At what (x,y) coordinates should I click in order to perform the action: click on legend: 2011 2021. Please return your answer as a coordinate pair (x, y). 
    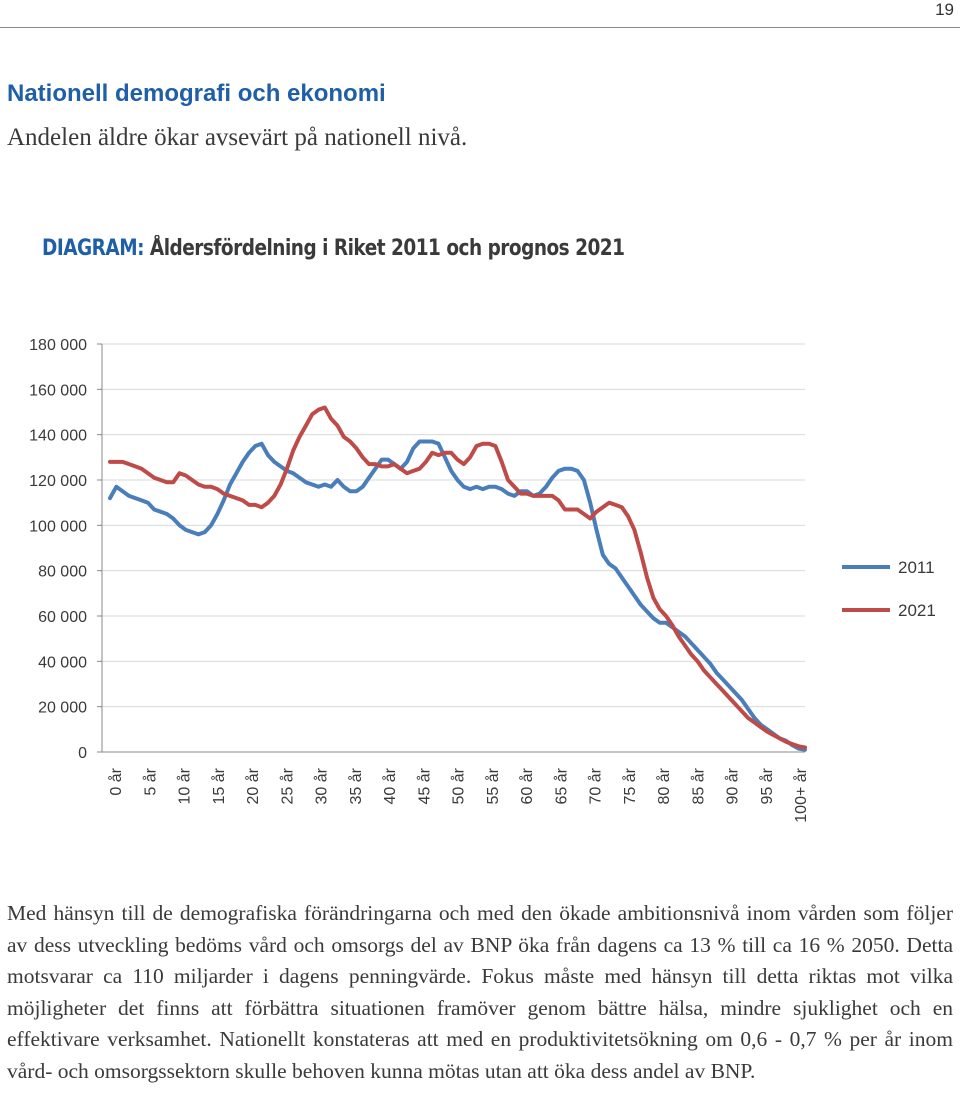
    Looking at the image, I should click on (889, 589).